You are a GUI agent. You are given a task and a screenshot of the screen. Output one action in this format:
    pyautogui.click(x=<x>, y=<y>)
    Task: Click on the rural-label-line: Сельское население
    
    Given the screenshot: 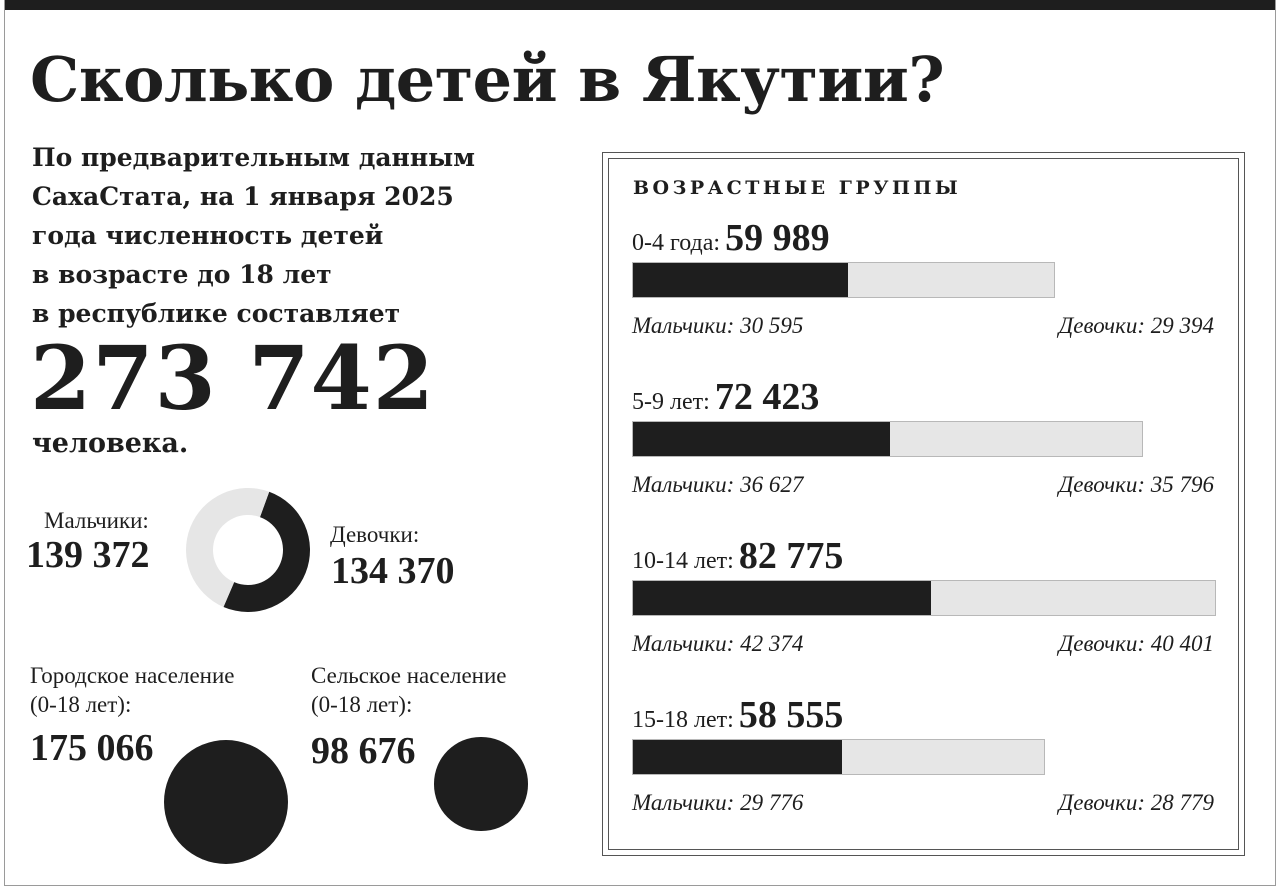 What is the action you would take?
    pyautogui.click(x=409, y=675)
    